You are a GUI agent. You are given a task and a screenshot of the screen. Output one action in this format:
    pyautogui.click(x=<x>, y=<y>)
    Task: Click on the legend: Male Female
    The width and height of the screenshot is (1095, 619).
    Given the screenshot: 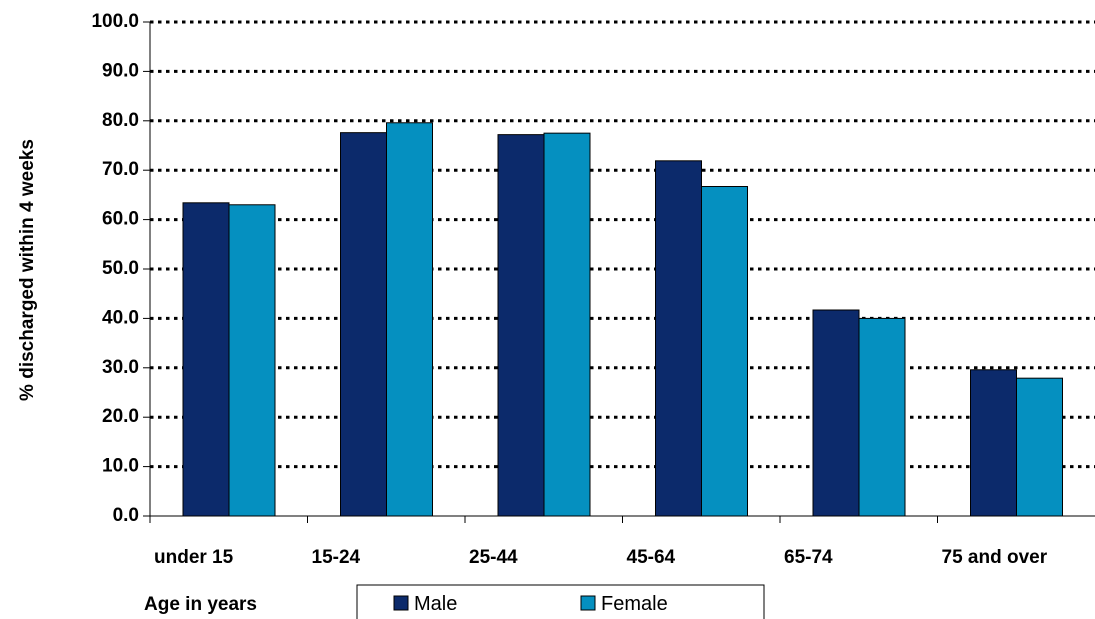 What is the action you would take?
    pyautogui.click(x=560, y=601)
    